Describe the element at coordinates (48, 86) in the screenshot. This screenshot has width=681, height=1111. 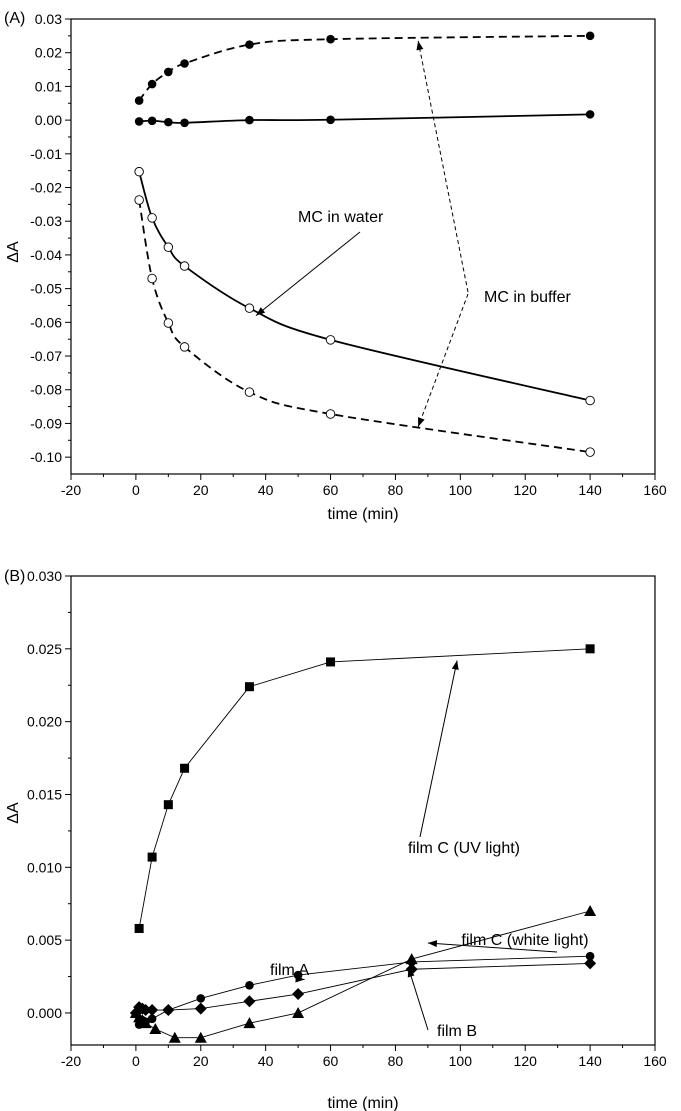
I see `y-tick-label: 0.01` at that location.